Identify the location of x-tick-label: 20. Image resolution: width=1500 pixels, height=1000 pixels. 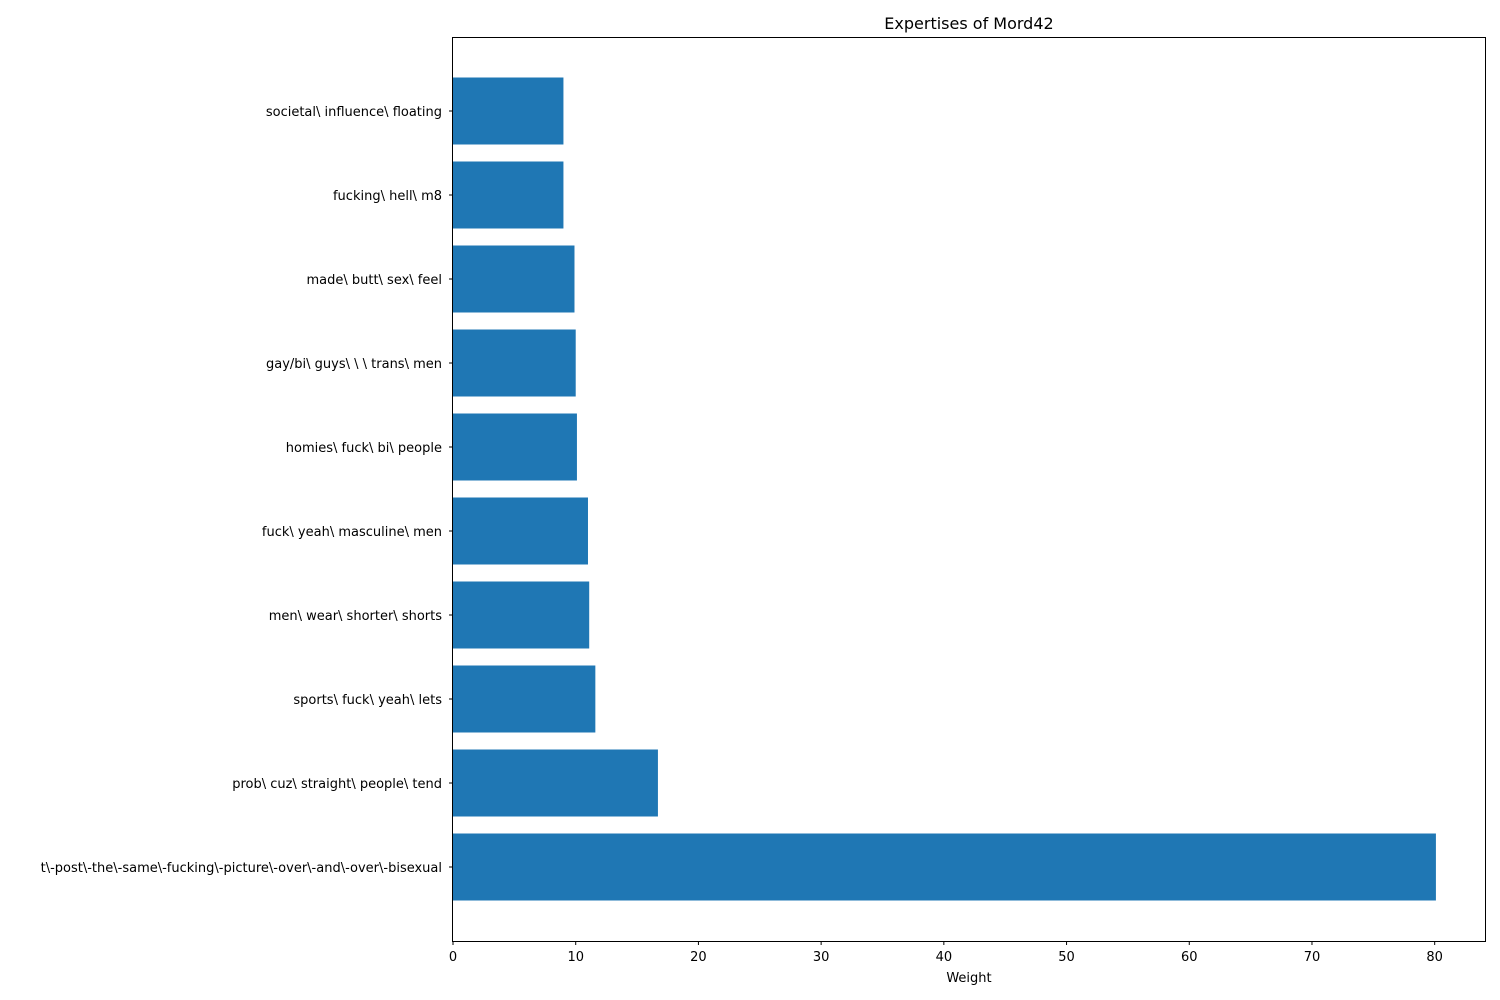
(698, 957).